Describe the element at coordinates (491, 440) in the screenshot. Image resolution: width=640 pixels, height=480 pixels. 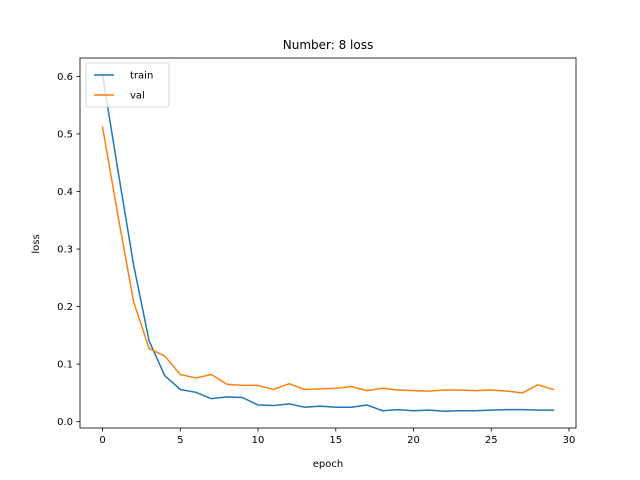
I see `x-tick-label: 25` at that location.